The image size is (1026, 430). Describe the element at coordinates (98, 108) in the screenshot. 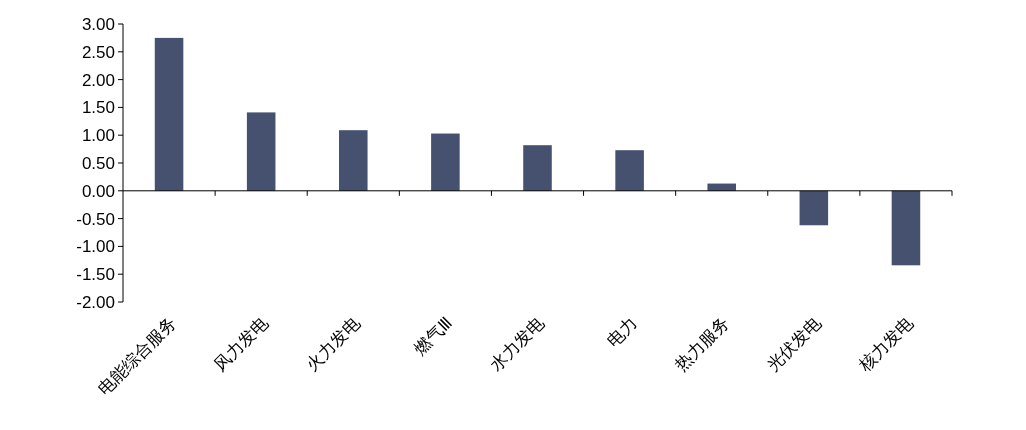

I see `y-tick-label: 1.50` at that location.